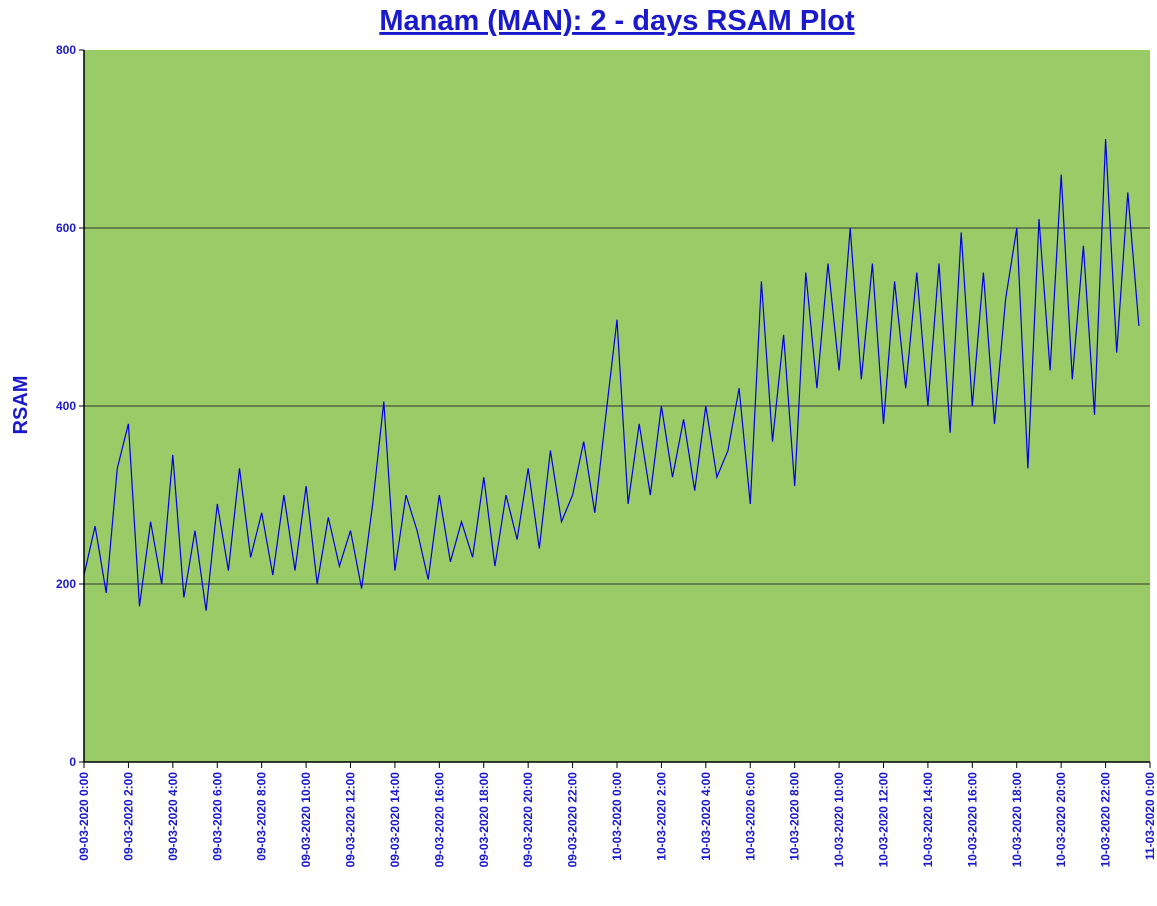 Image resolution: width=1157 pixels, height=906 pixels. I want to click on x-tick-label: 09-03-2020 18:00, so click(484, 820).